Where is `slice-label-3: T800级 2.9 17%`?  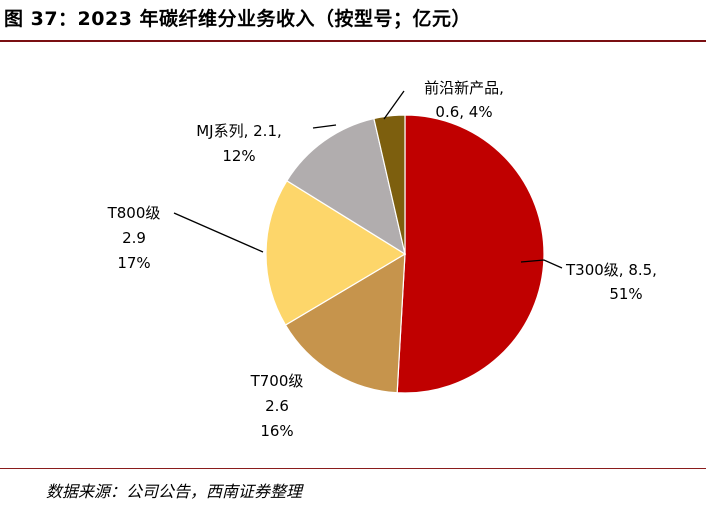 slice-label-3: T800级 2.9 17% is located at coordinates (134, 238).